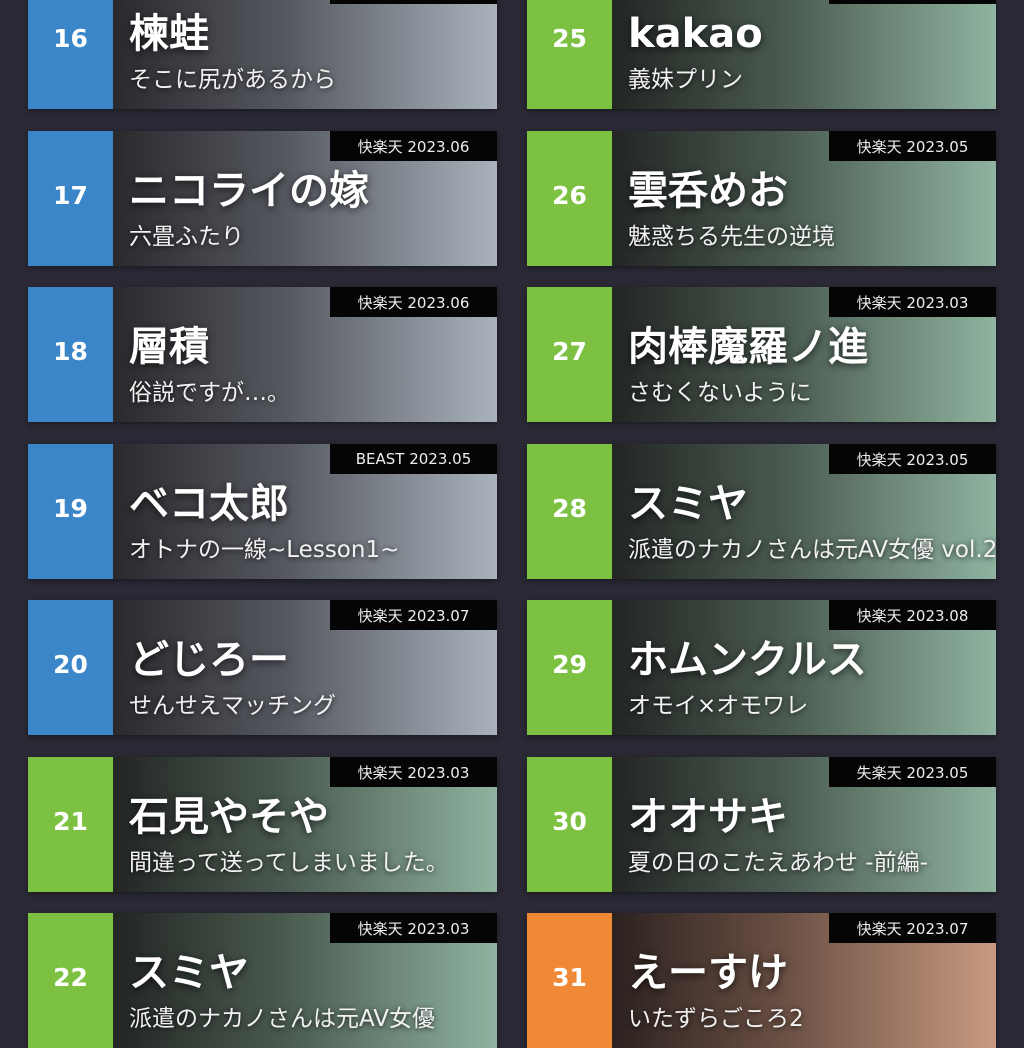 The width and height of the screenshot is (1024, 1048). I want to click on cover-image: 快楽天 2023.07 えーすけ いたずらごころ2, so click(804, 980).